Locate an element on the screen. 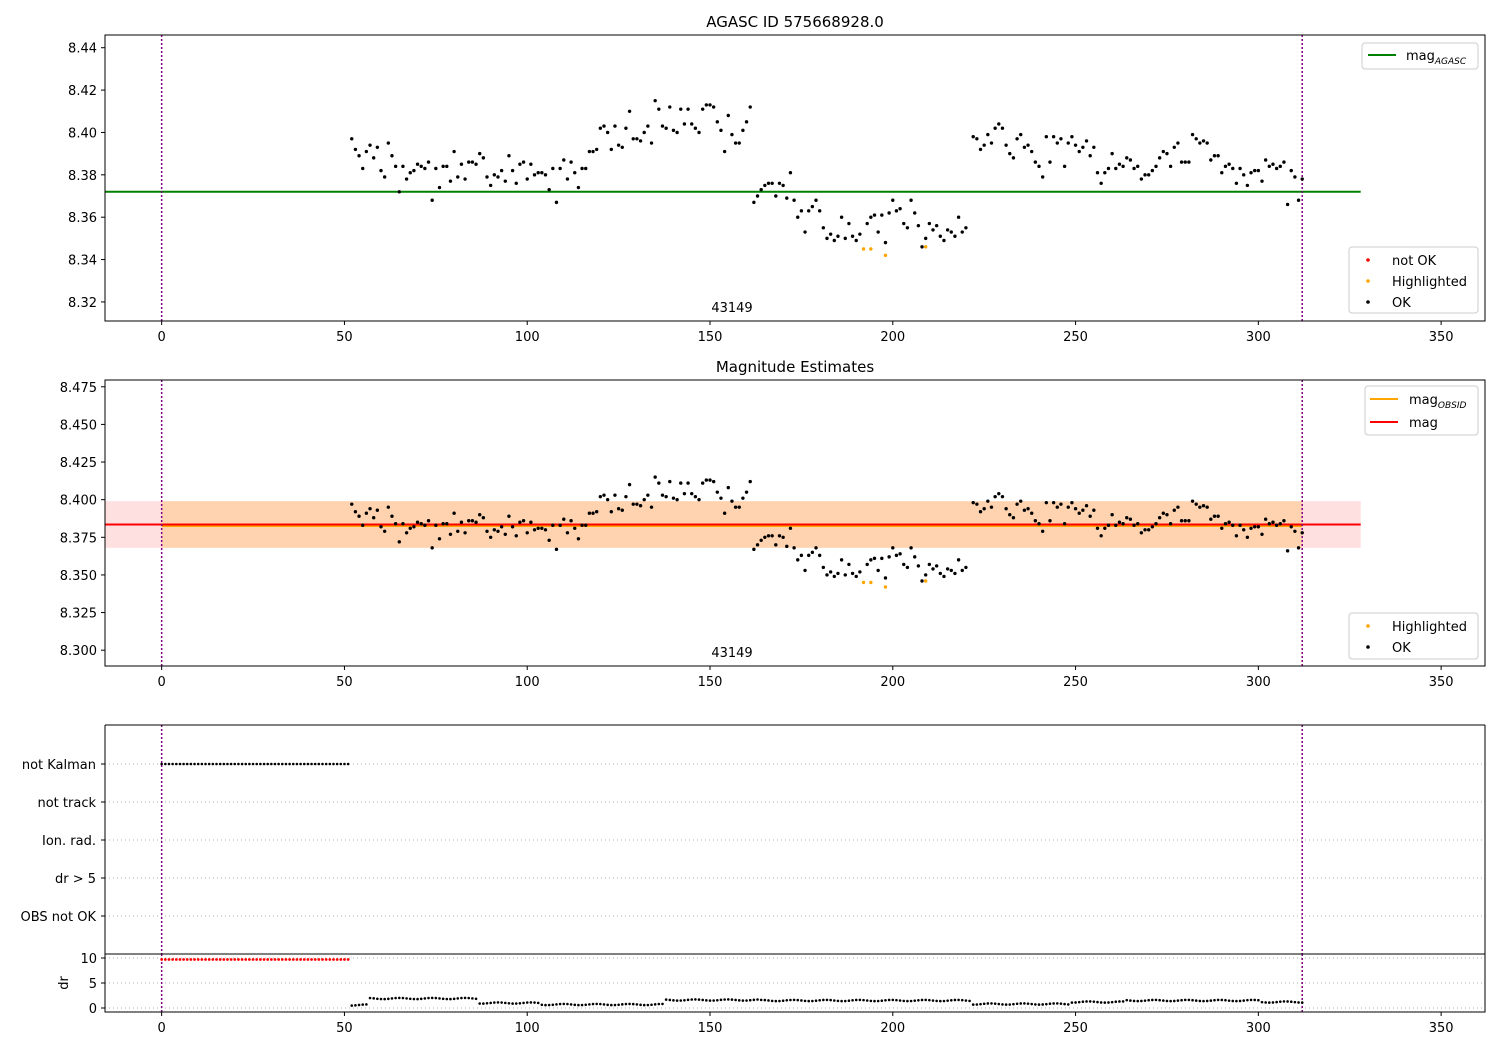 This screenshot has width=1500, height=1050. panel1-obsid-label: 43149 is located at coordinates (731, 308).